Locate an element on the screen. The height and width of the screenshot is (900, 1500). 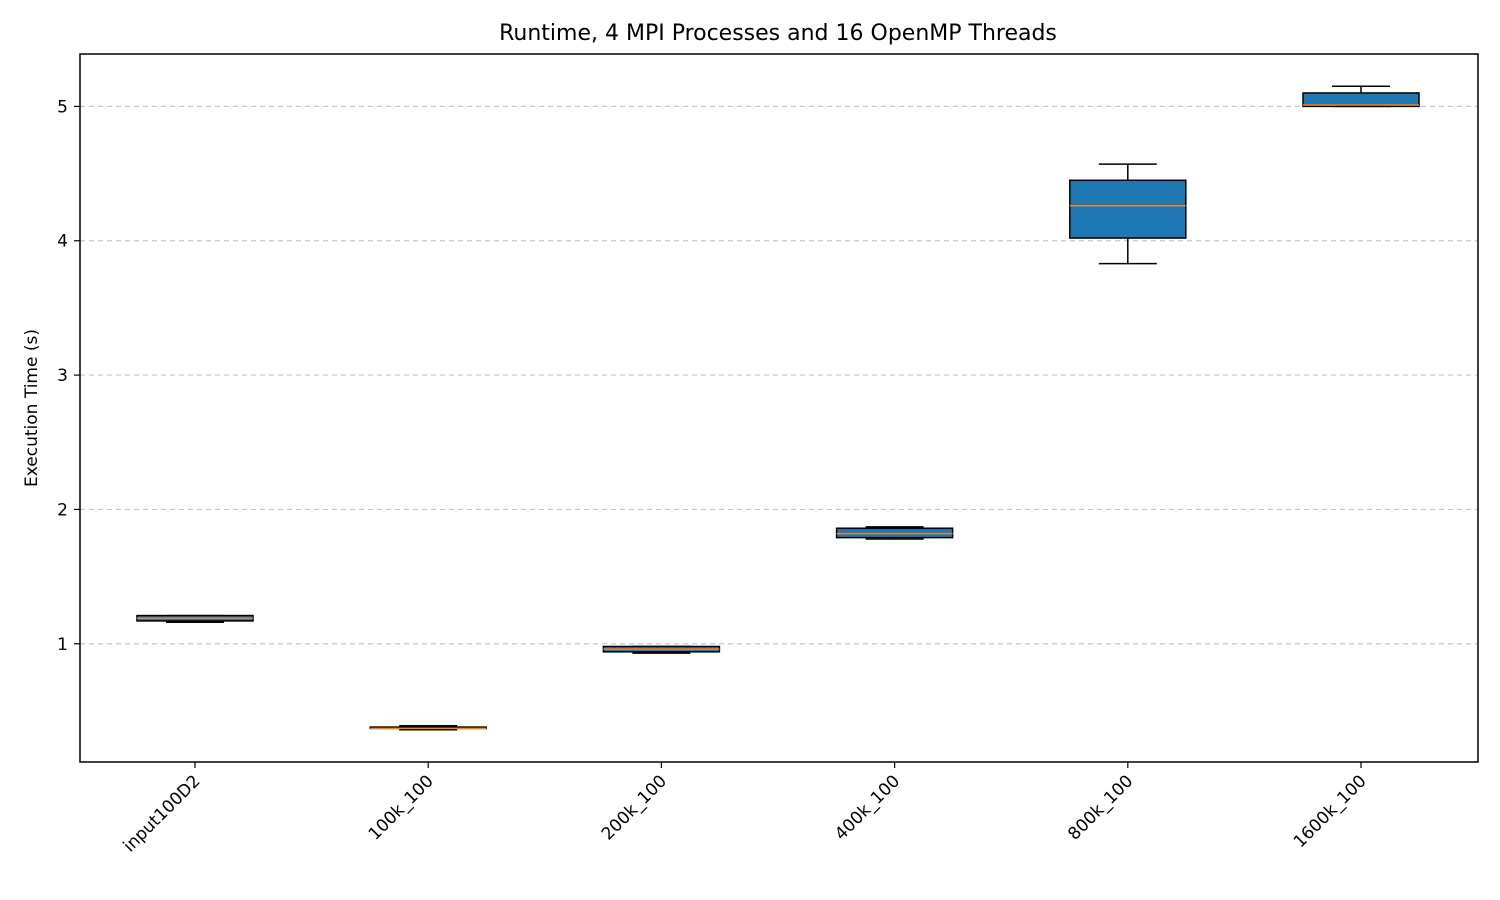
y-tick-label: 2 is located at coordinates (62, 510).